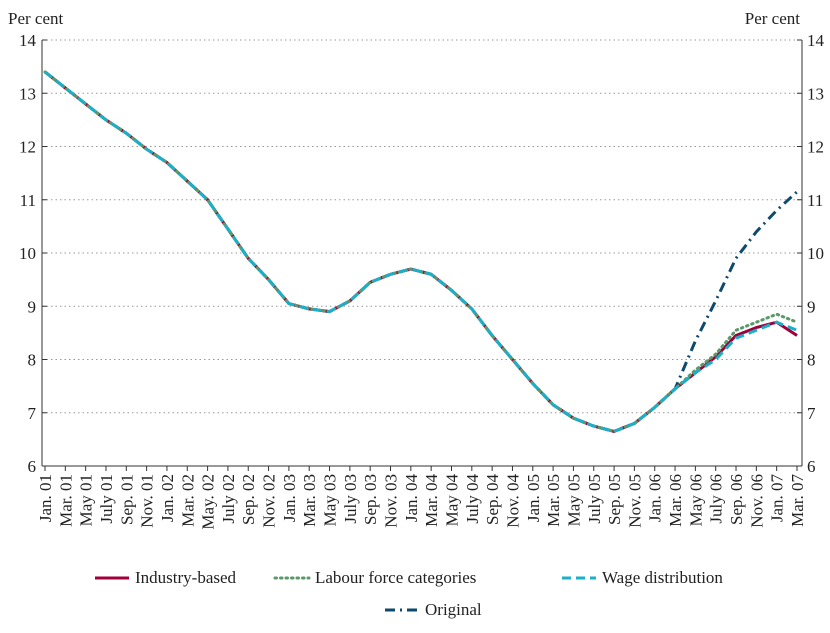  Describe the element at coordinates (370, 499) in the screenshot. I see `x-tick-label: Sep. 03` at that location.